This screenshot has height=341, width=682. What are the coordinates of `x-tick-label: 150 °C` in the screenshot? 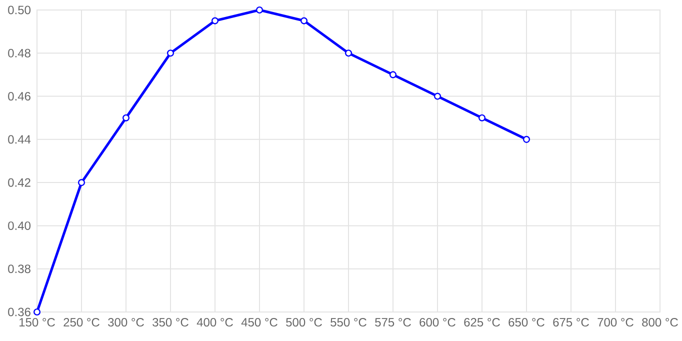 It's located at (37, 322).